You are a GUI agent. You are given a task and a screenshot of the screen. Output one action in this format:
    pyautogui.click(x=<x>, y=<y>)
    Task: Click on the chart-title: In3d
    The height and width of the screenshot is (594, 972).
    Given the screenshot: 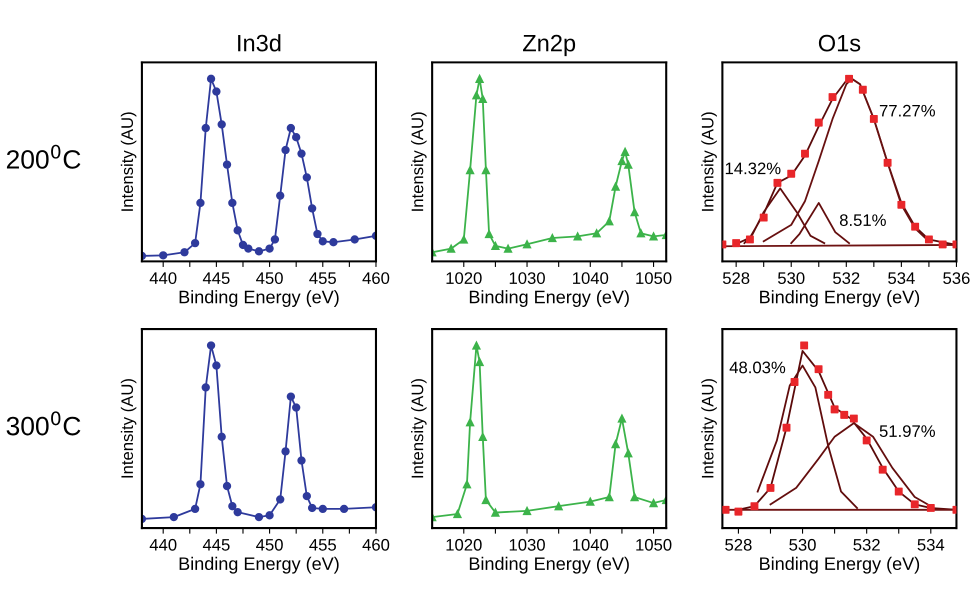 What is the action you would take?
    pyautogui.click(x=259, y=43)
    